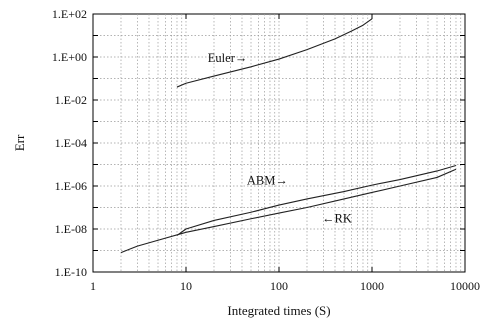 The height and width of the screenshot is (322, 488). What do you see at coordinates (372, 286) in the screenshot?
I see `x-tick-label: 1000` at bounding box center [372, 286].